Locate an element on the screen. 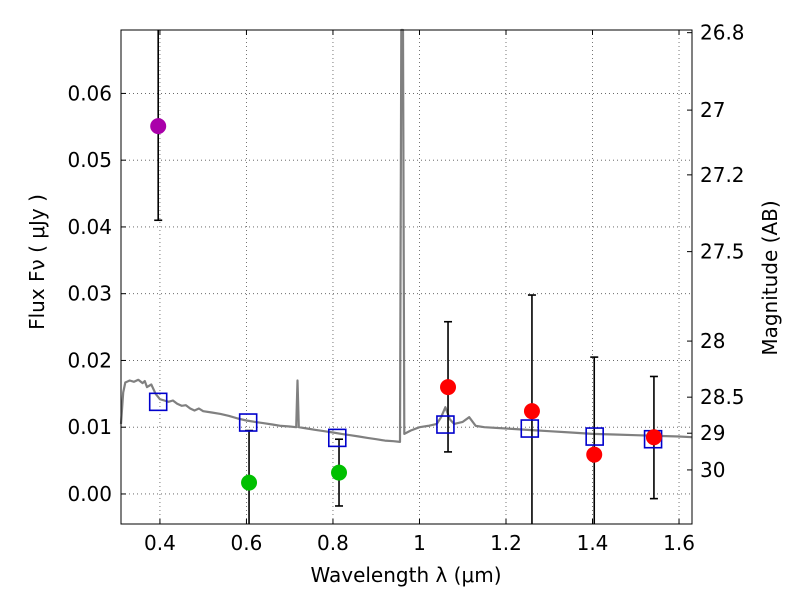 Image resolution: width=800 pixels, height=600 pixels. x-tick-label: 1.4 is located at coordinates (593, 543).